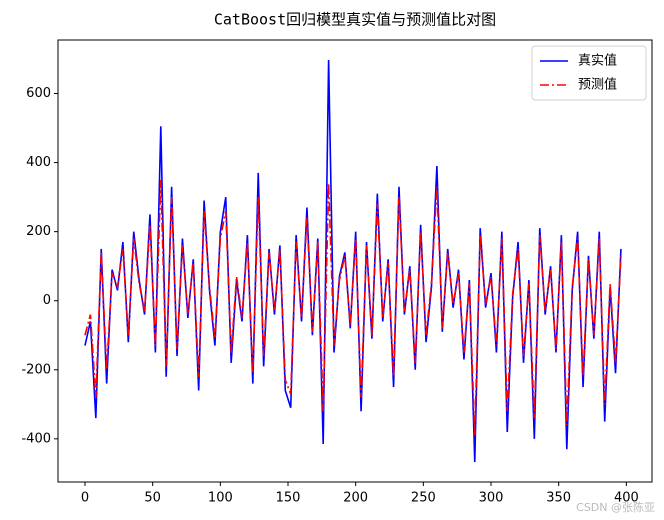  Describe the element at coordinates (152, 498) in the screenshot. I see `x-tick-label: 50` at that location.